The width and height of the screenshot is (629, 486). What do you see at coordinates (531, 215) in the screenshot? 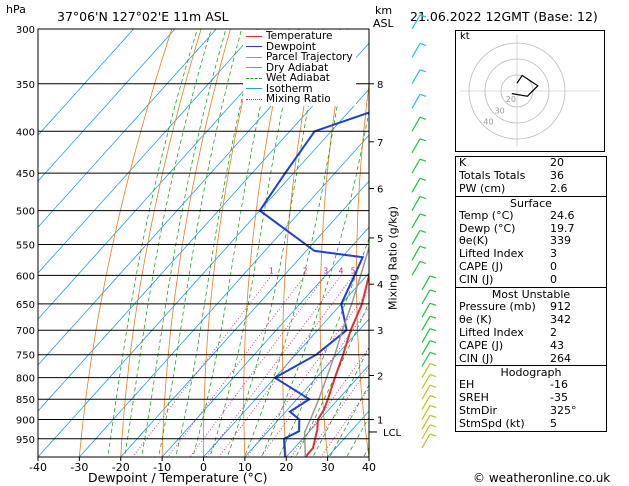
I see `table-row: Temp (°C) 24.6` at bounding box center [531, 215].